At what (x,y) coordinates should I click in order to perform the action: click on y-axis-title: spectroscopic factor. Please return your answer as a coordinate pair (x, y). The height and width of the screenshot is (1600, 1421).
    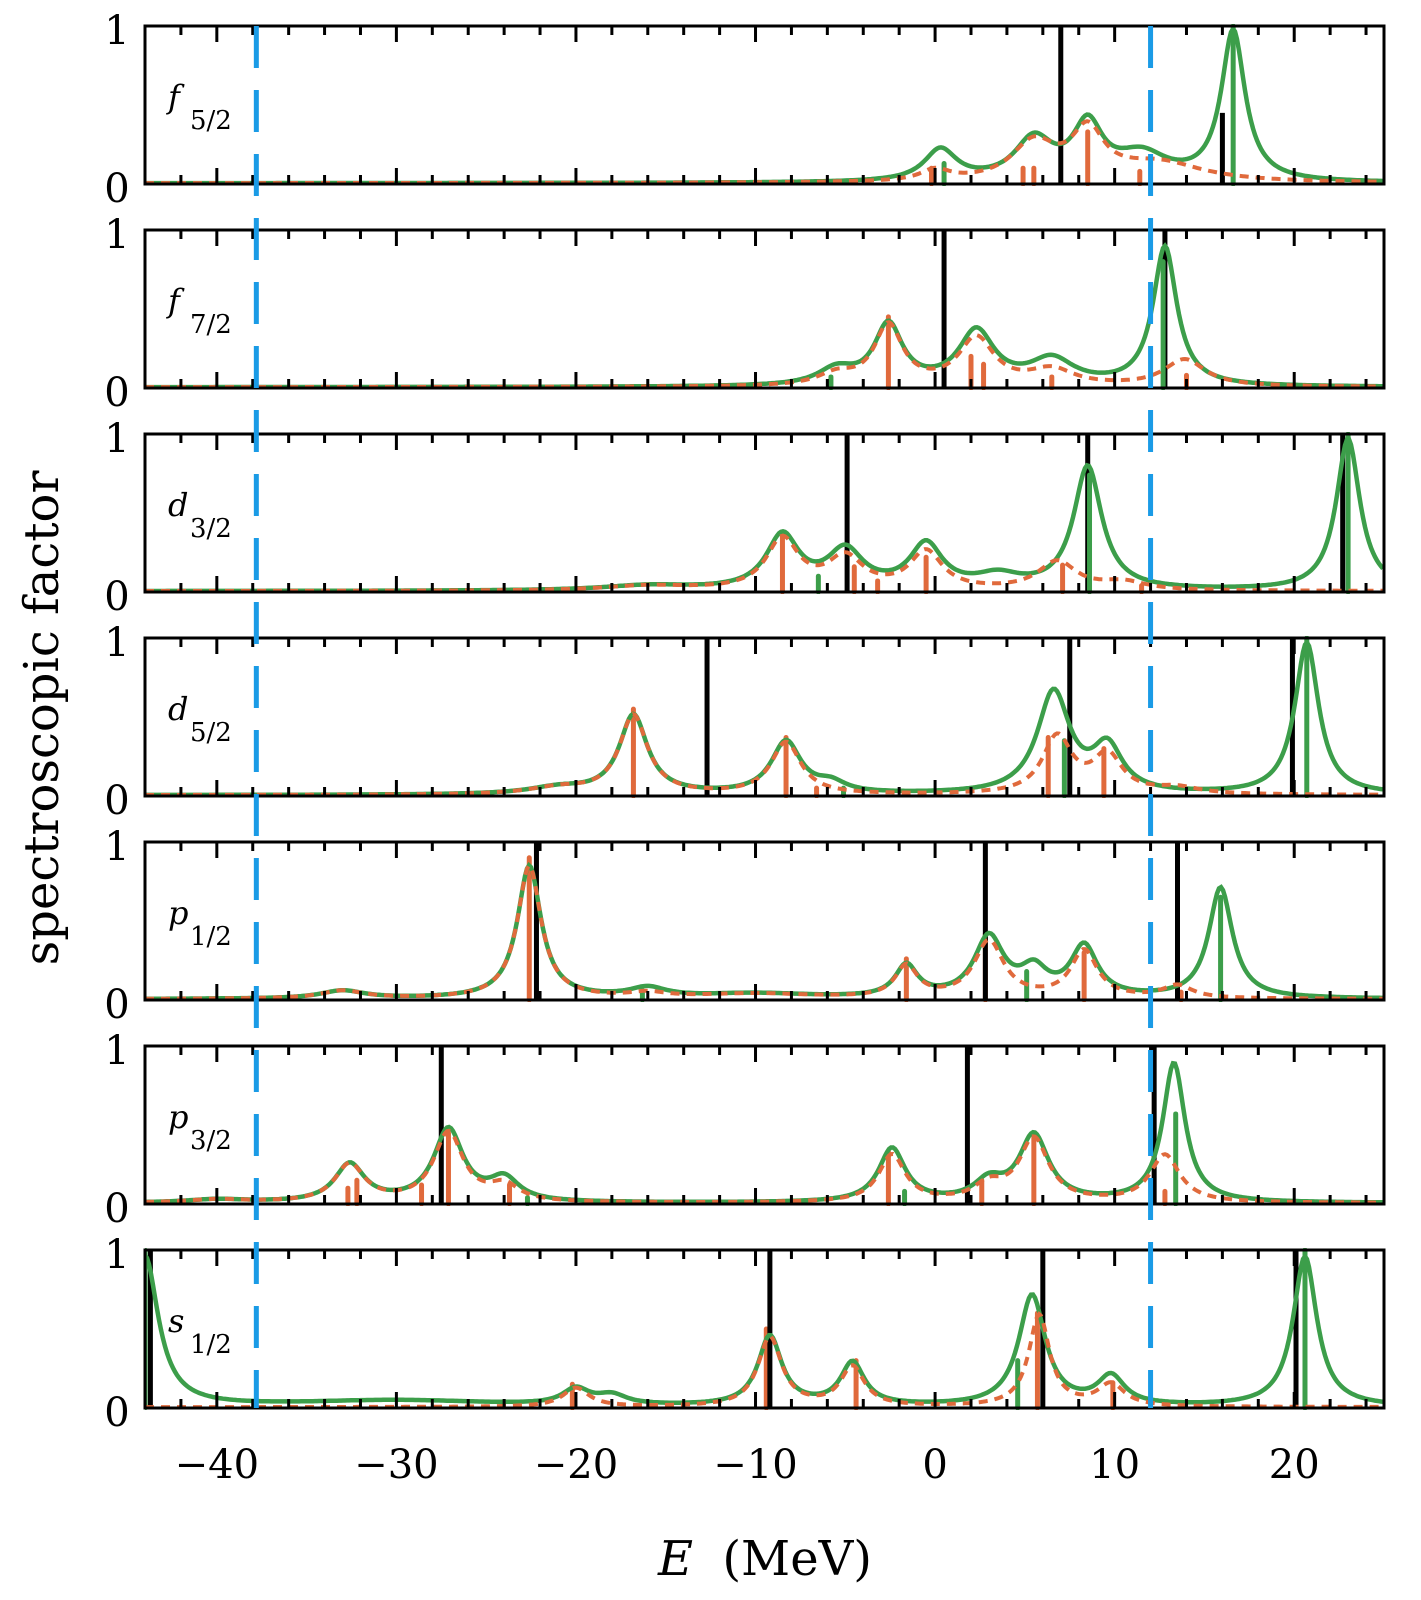
    Looking at the image, I should click on (42, 718).